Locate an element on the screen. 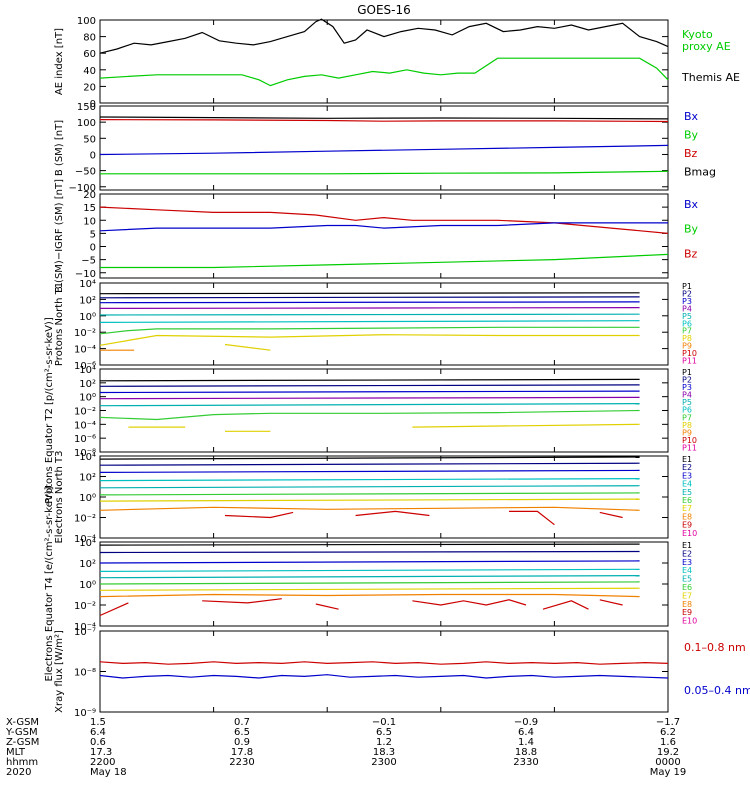  xaxis-value: 19.2 is located at coordinates (668, 752).